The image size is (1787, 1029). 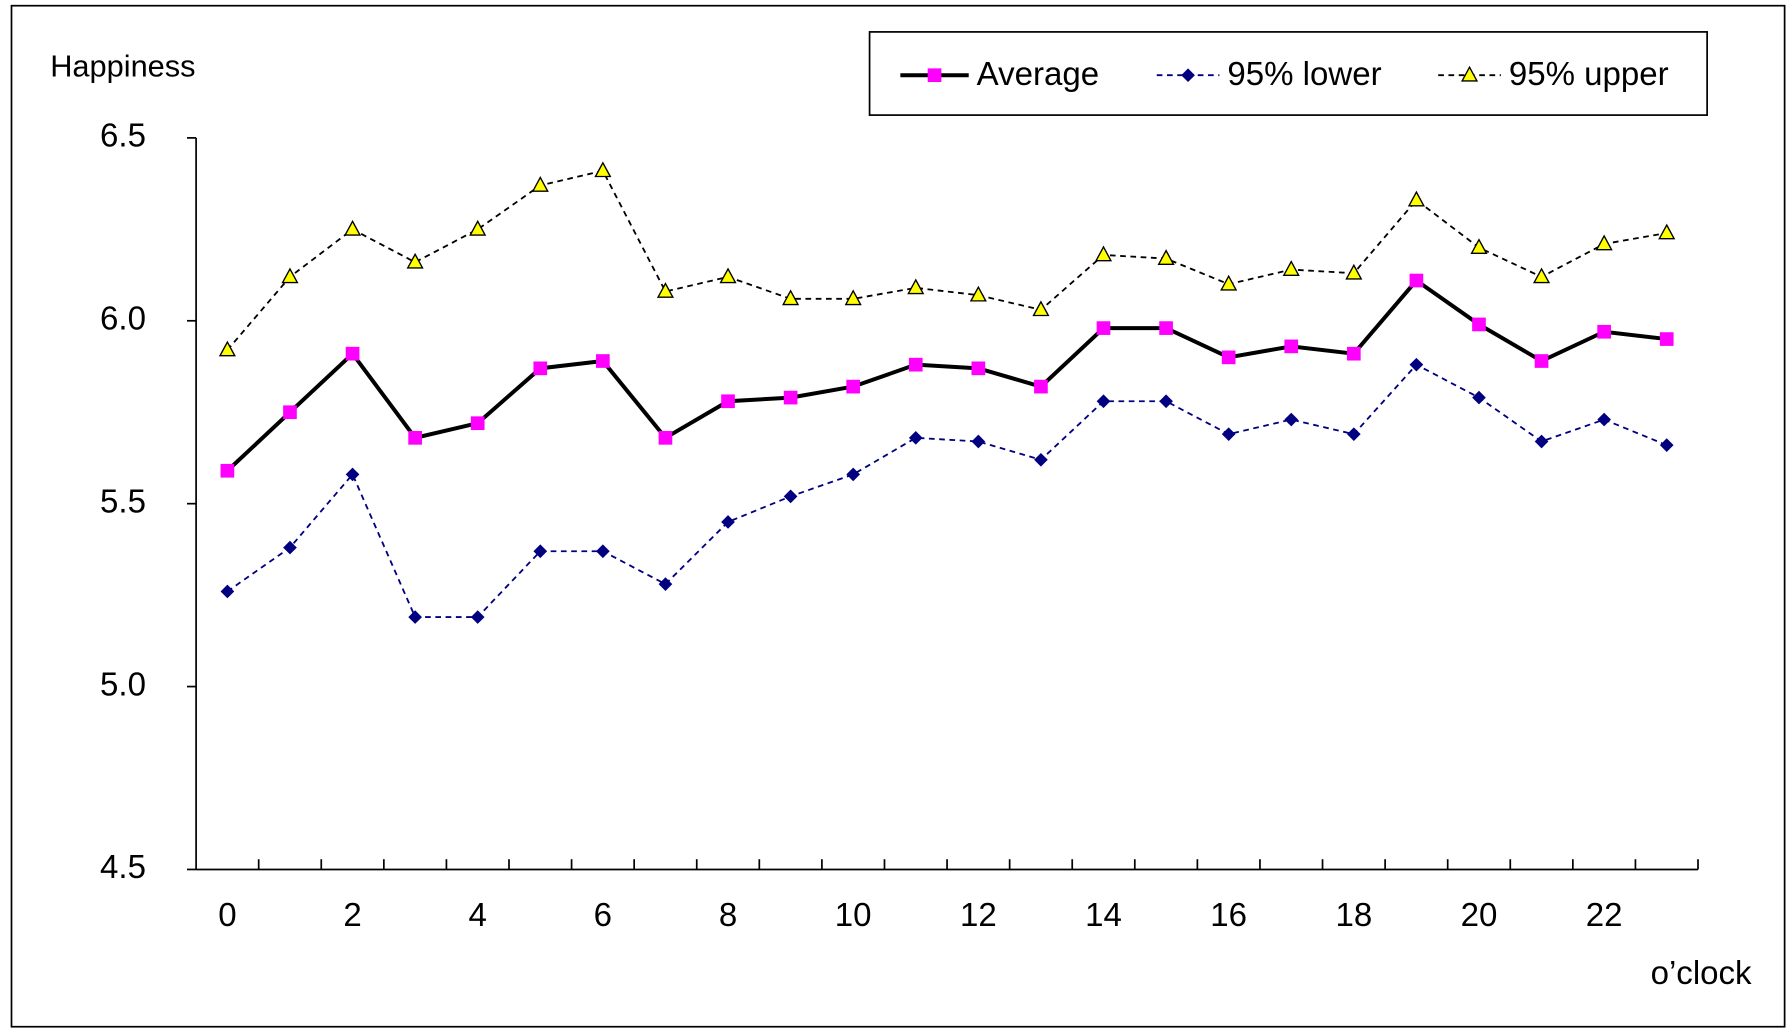 What do you see at coordinates (352, 915) in the screenshot?
I see `x-tick-label: 2` at bounding box center [352, 915].